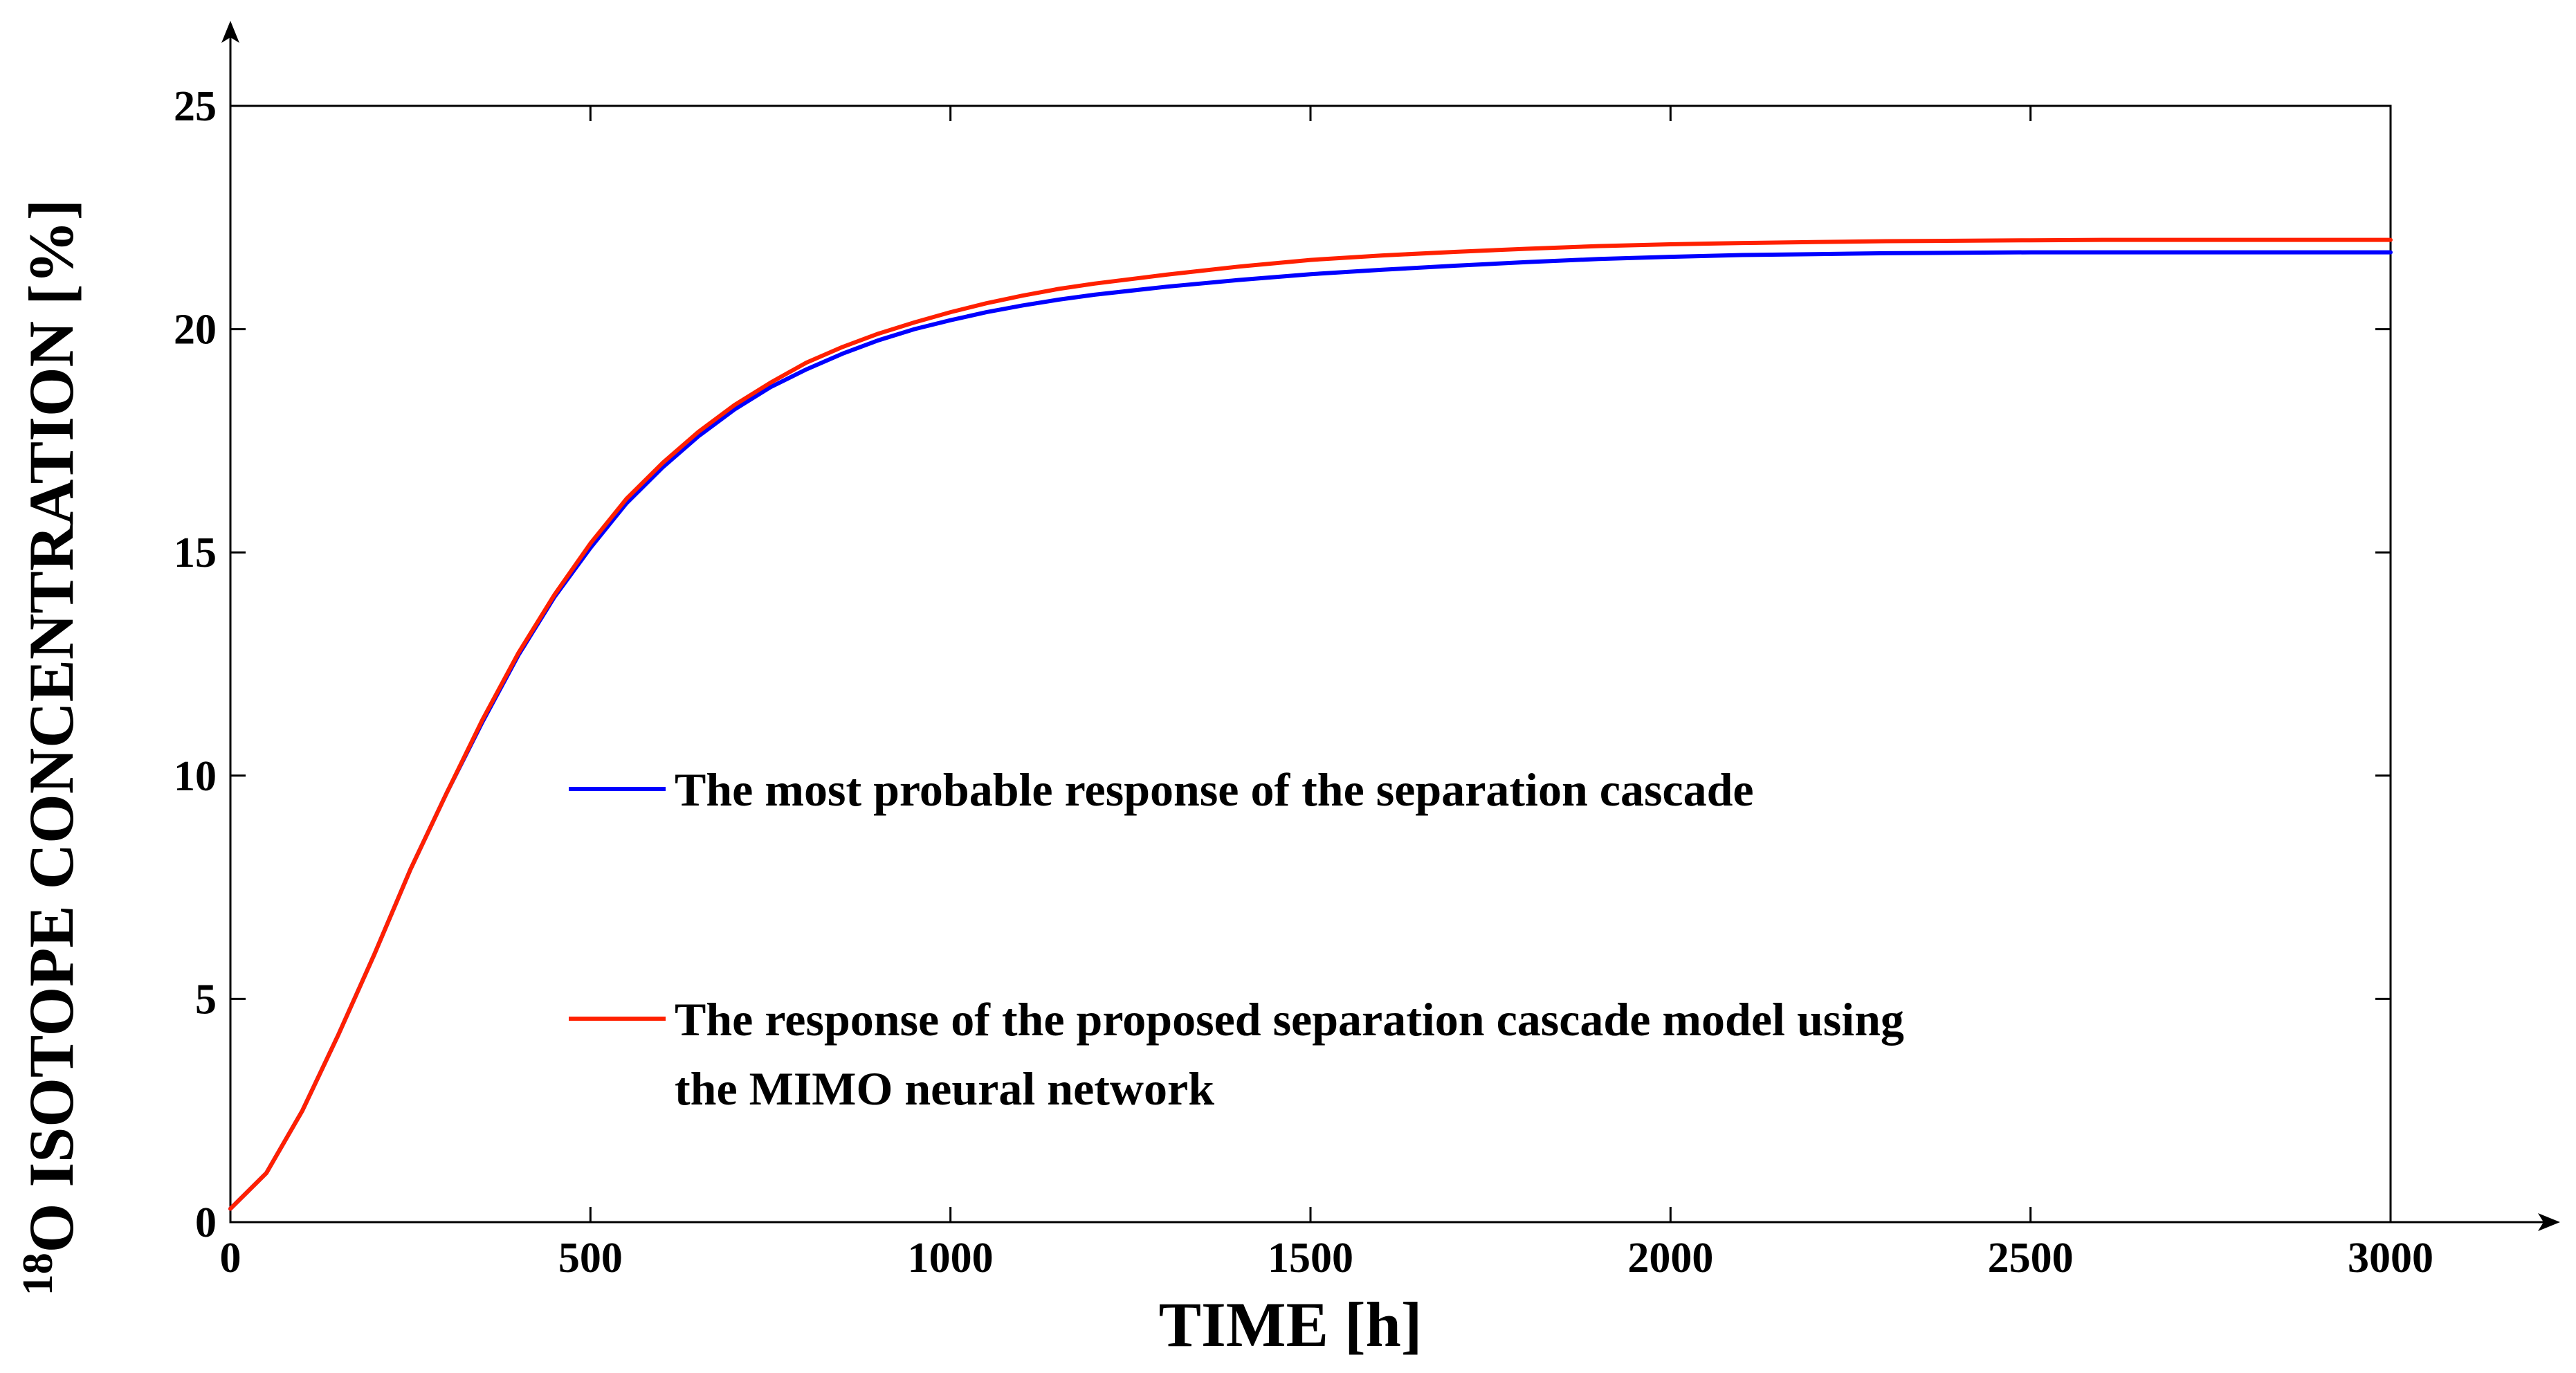  What do you see at coordinates (2549, 1222) in the screenshot?
I see `x-axis-arrow` at bounding box center [2549, 1222].